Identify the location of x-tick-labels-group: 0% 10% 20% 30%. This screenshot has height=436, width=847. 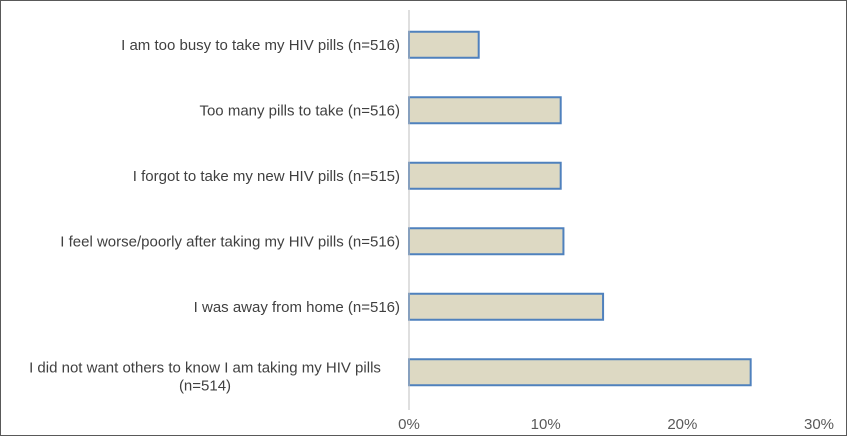
(616, 424).